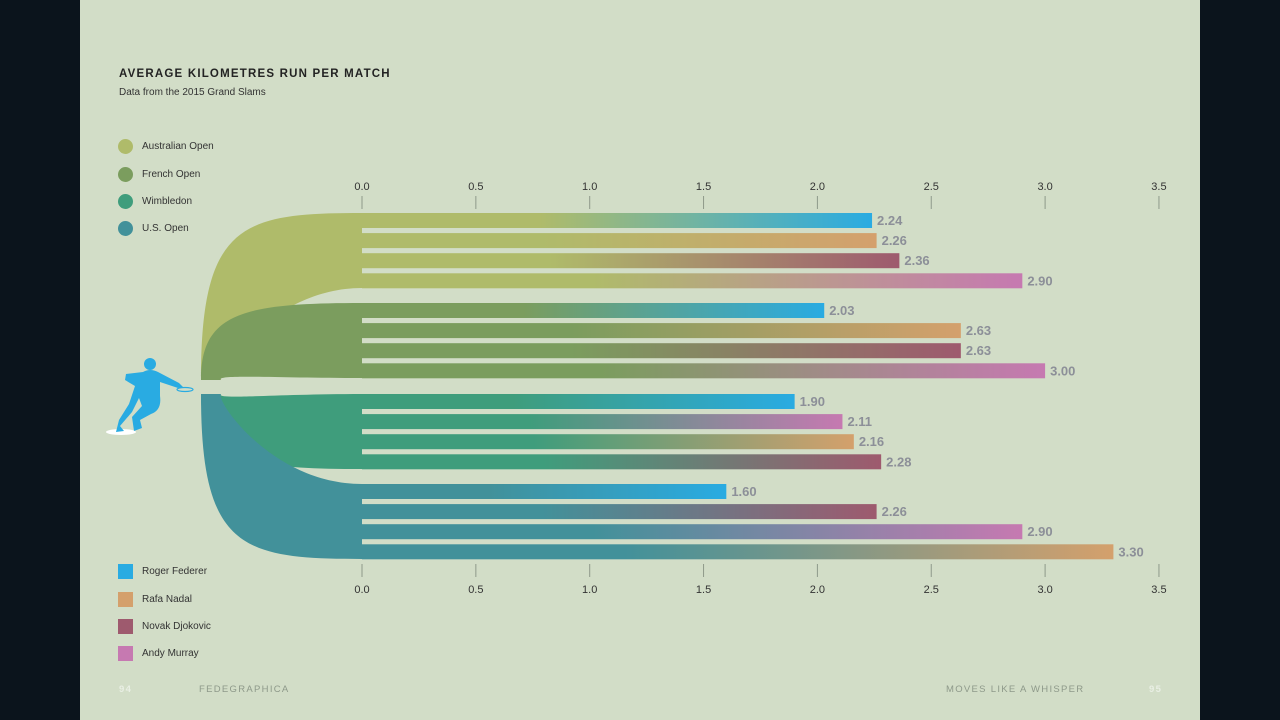 The width and height of the screenshot is (1280, 720). Describe the element at coordinates (126, 689) in the screenshot. I see `page-number-left: 94` at that location.